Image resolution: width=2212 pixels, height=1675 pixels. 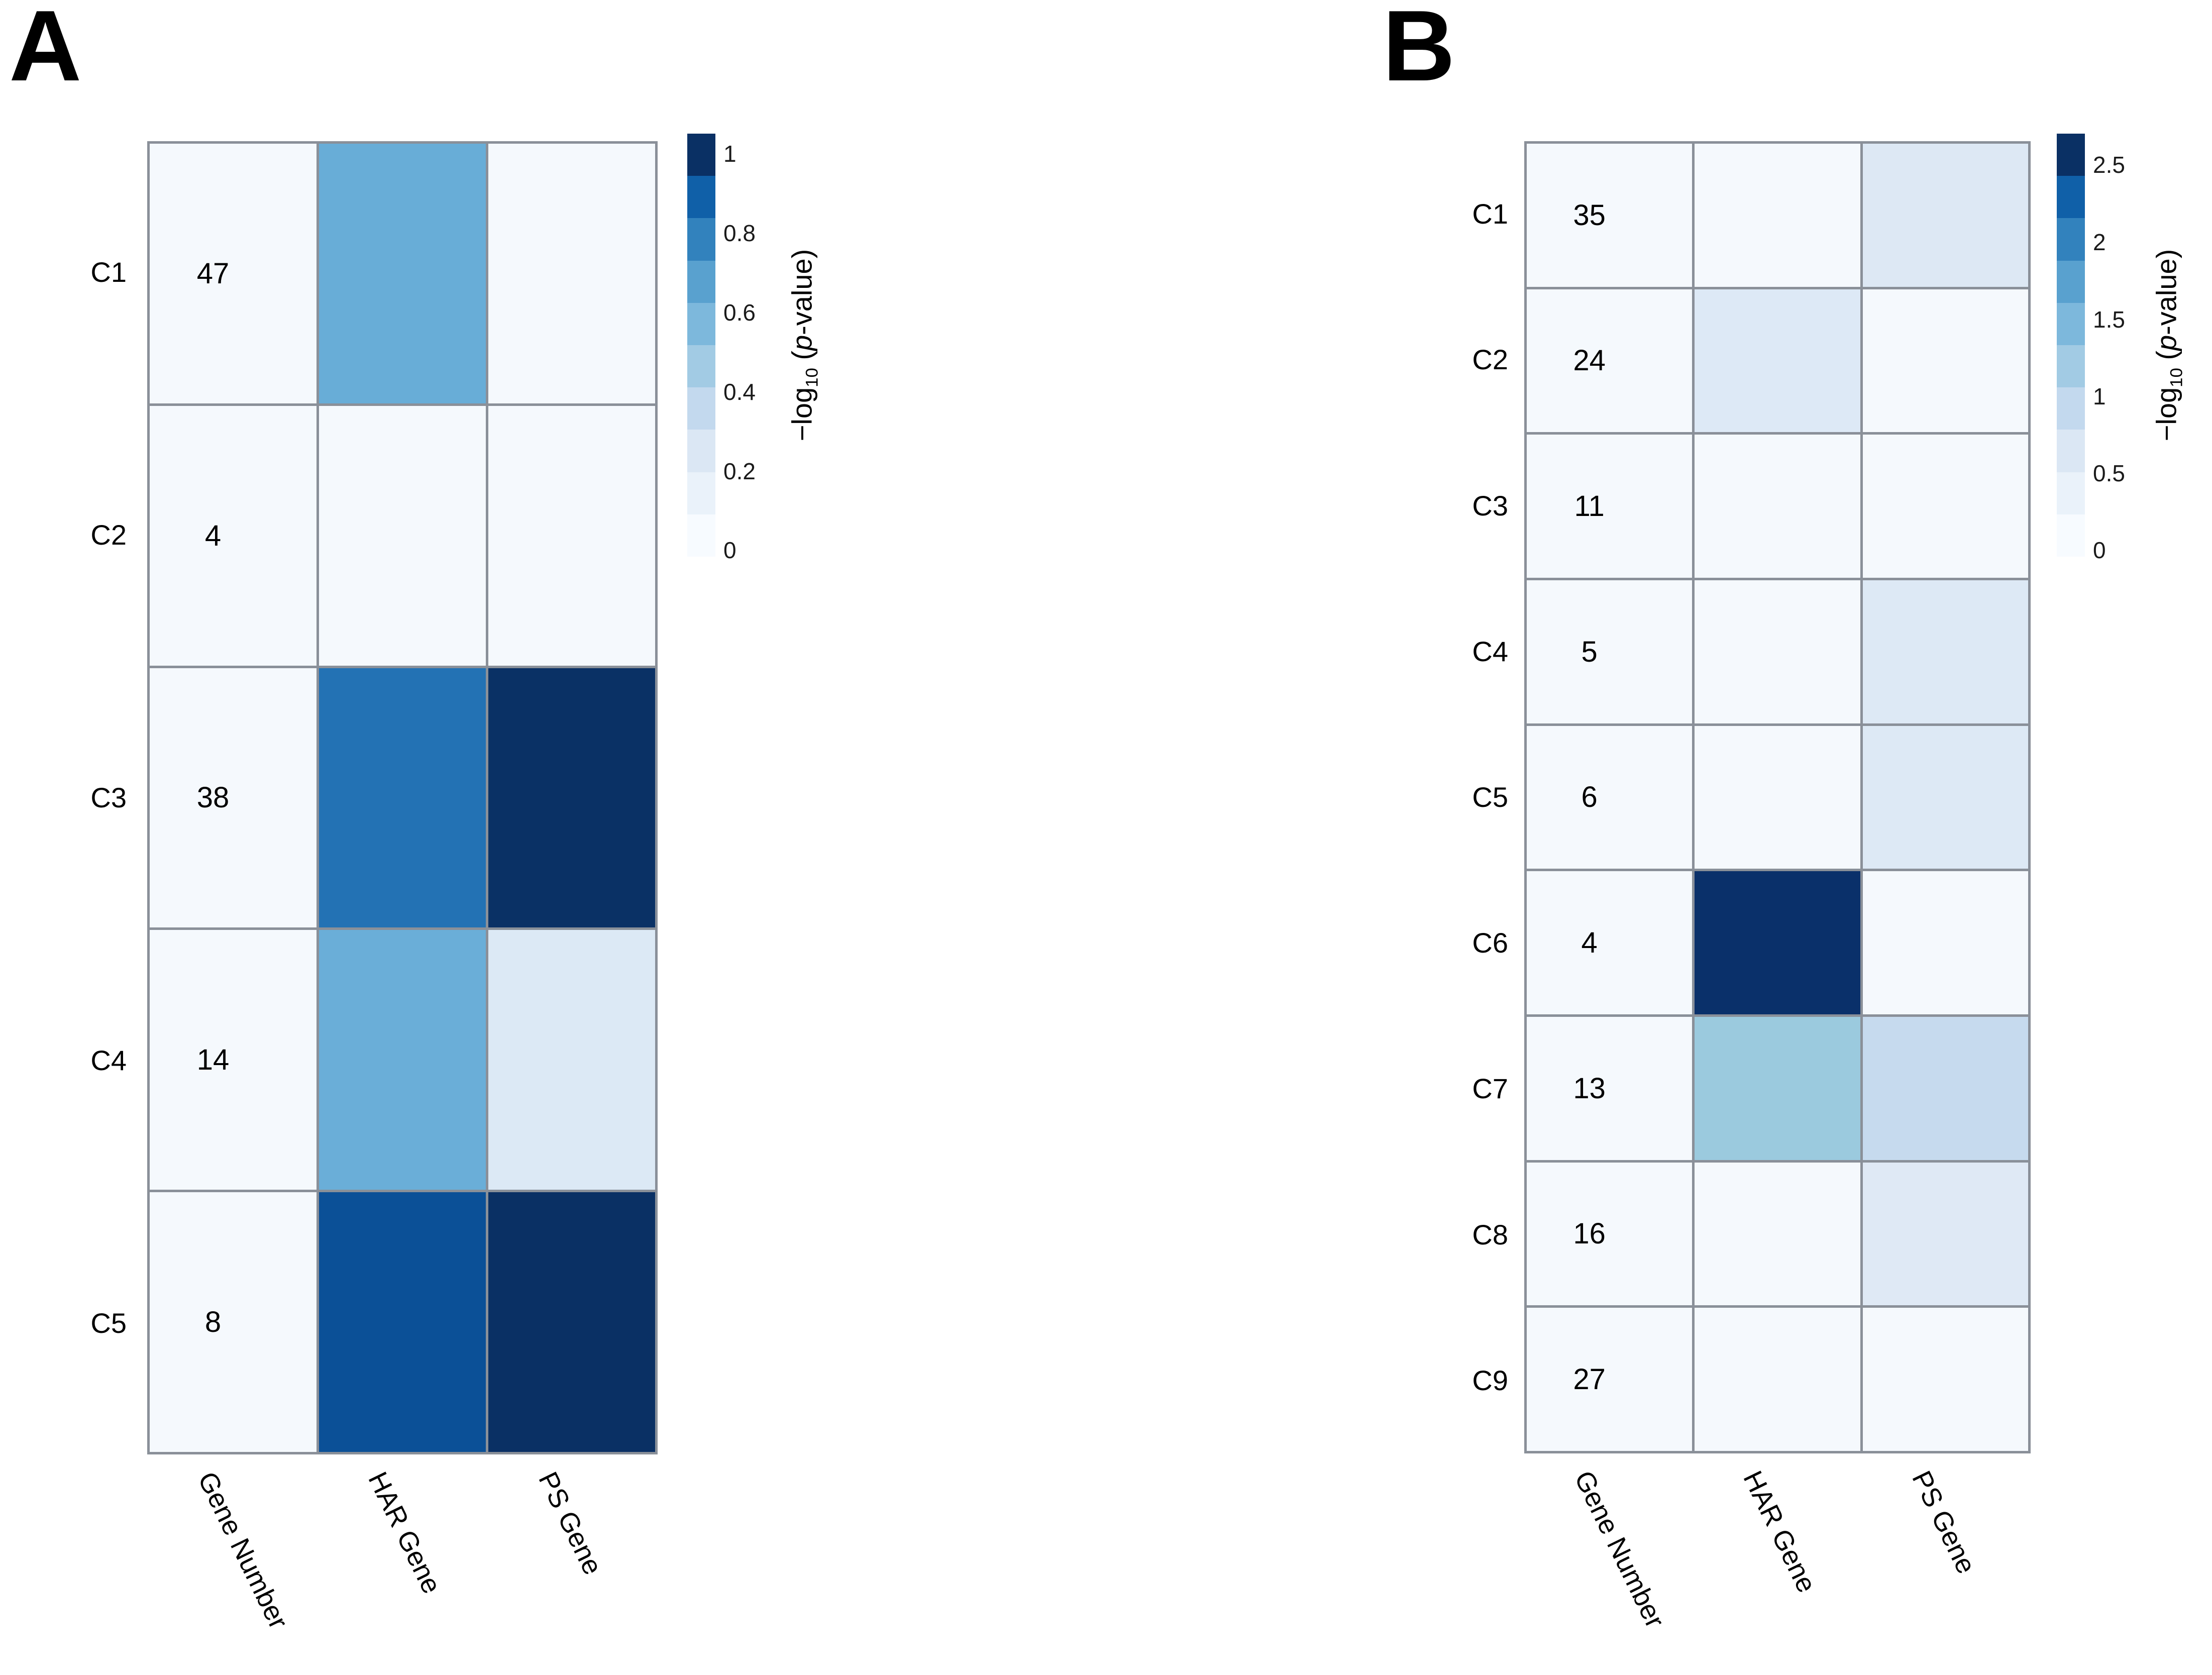 What do you see at coordinates (1589, 215) in the screenshot?
I see `gene-number-value: 35` at bounding box center [1589, 215].